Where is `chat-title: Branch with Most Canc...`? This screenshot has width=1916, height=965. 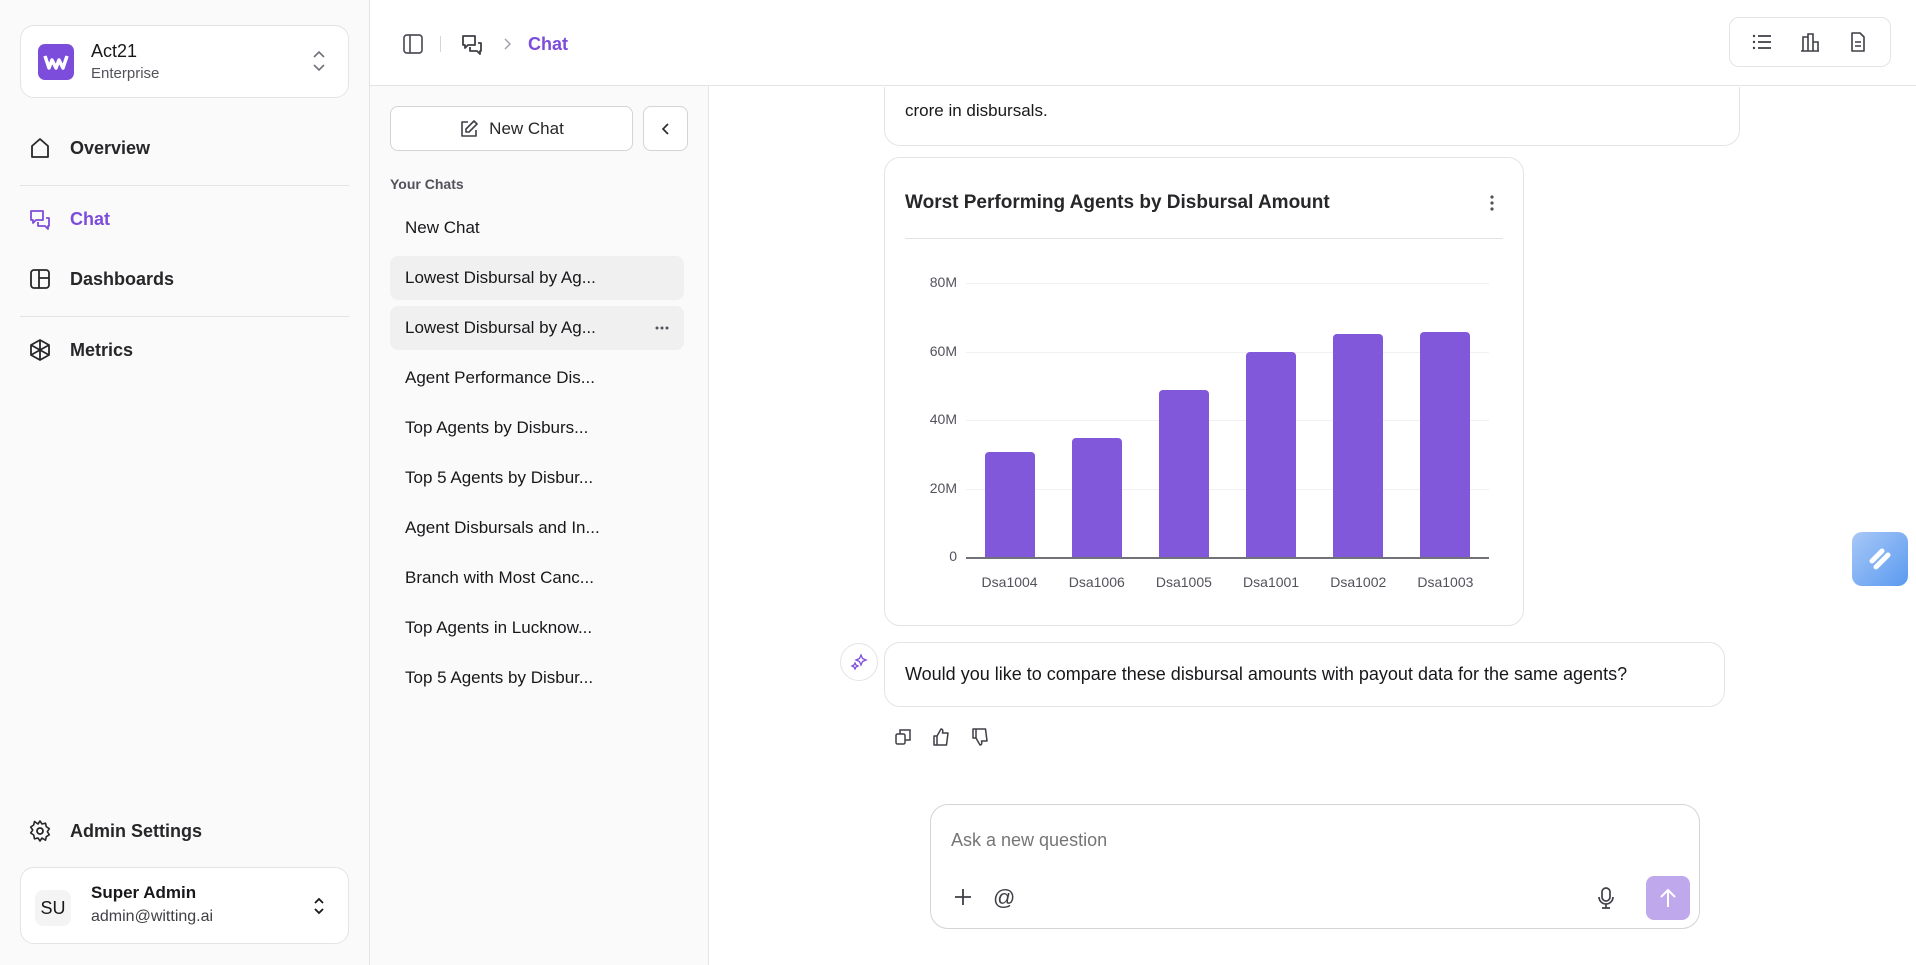
chat-title: Branch with Most Canc... is located at coordinates (499, 577).